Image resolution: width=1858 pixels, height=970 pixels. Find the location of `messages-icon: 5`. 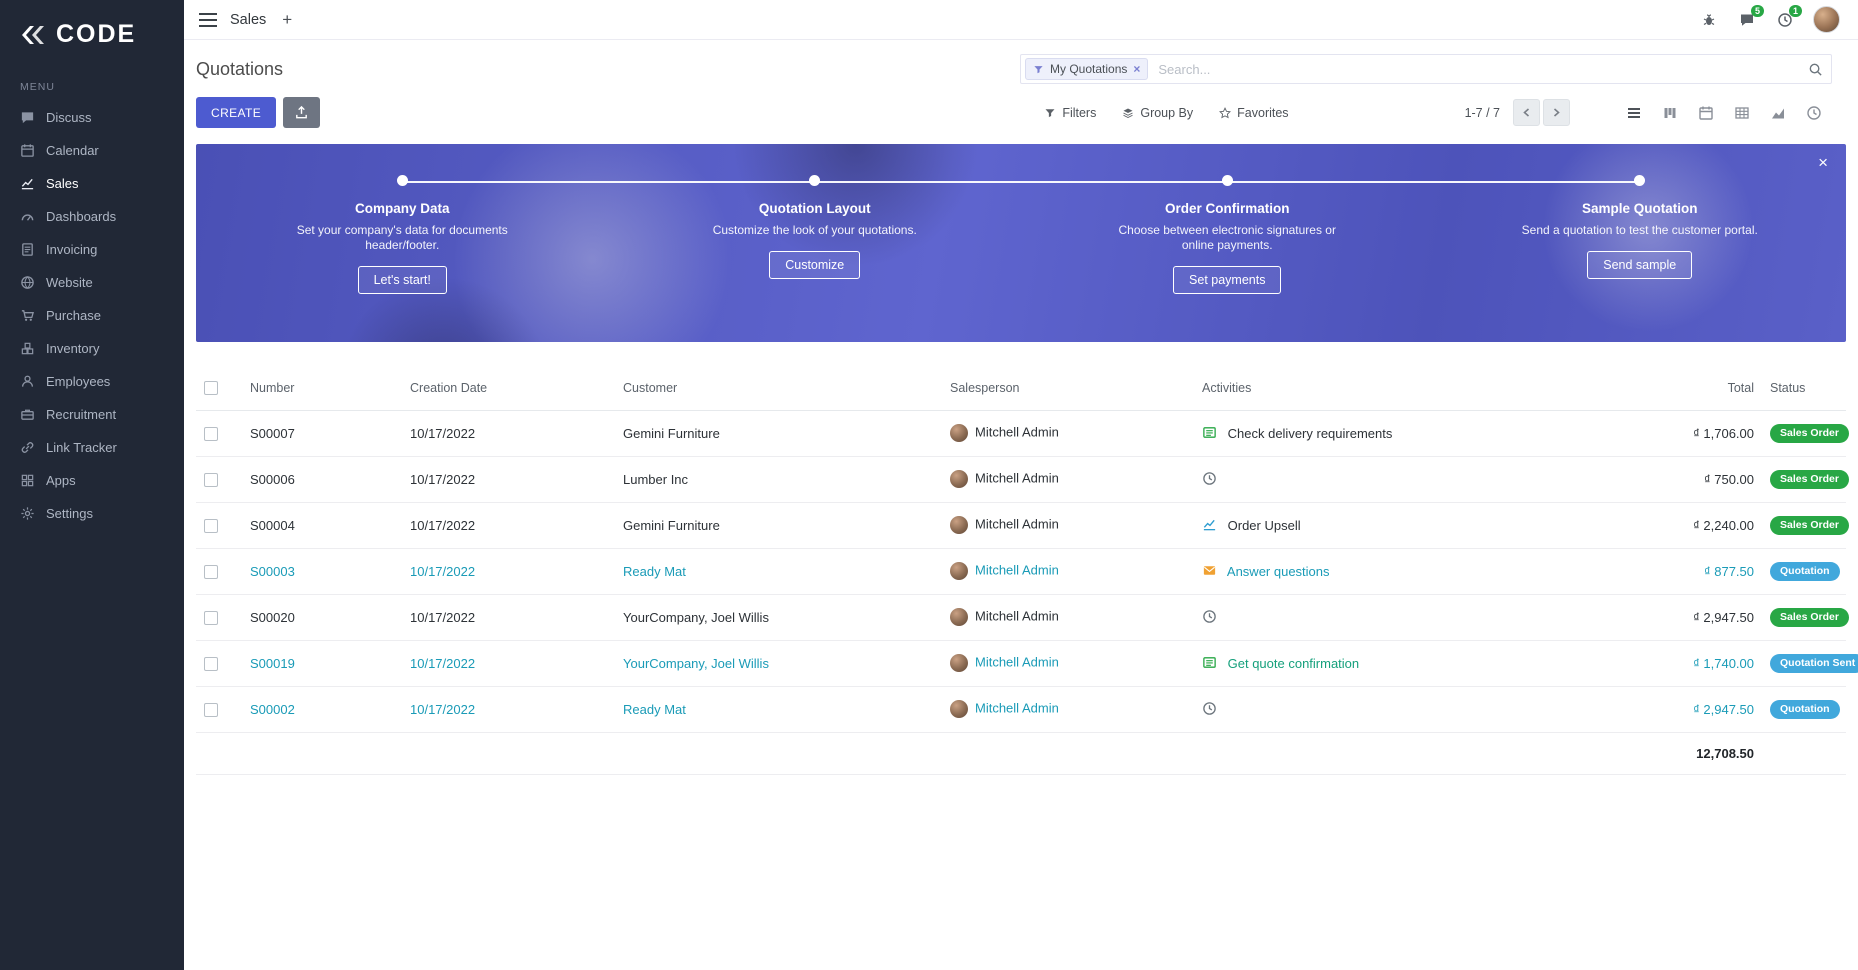

messages-icon: 5 is located at coordinates (1750, 17).